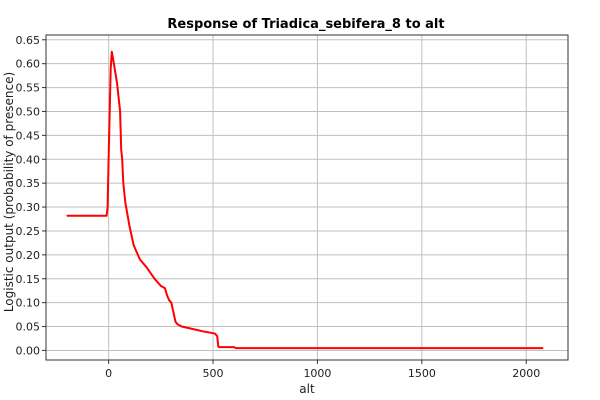  Describe the element at coordinates (28, 231) in the screenshot. I see `y-tick-label: 0.25` at that location.